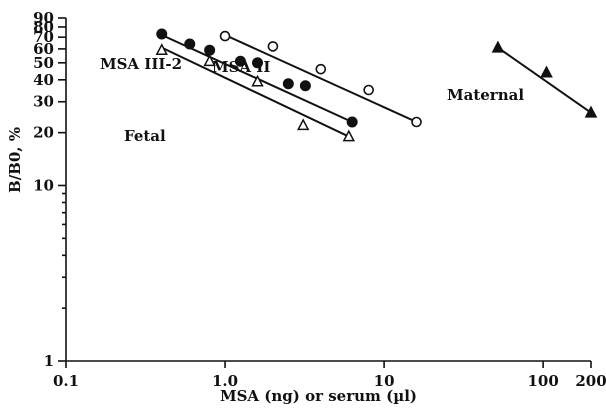  I want to click on y-tick-label: 1, so click(49, 361).